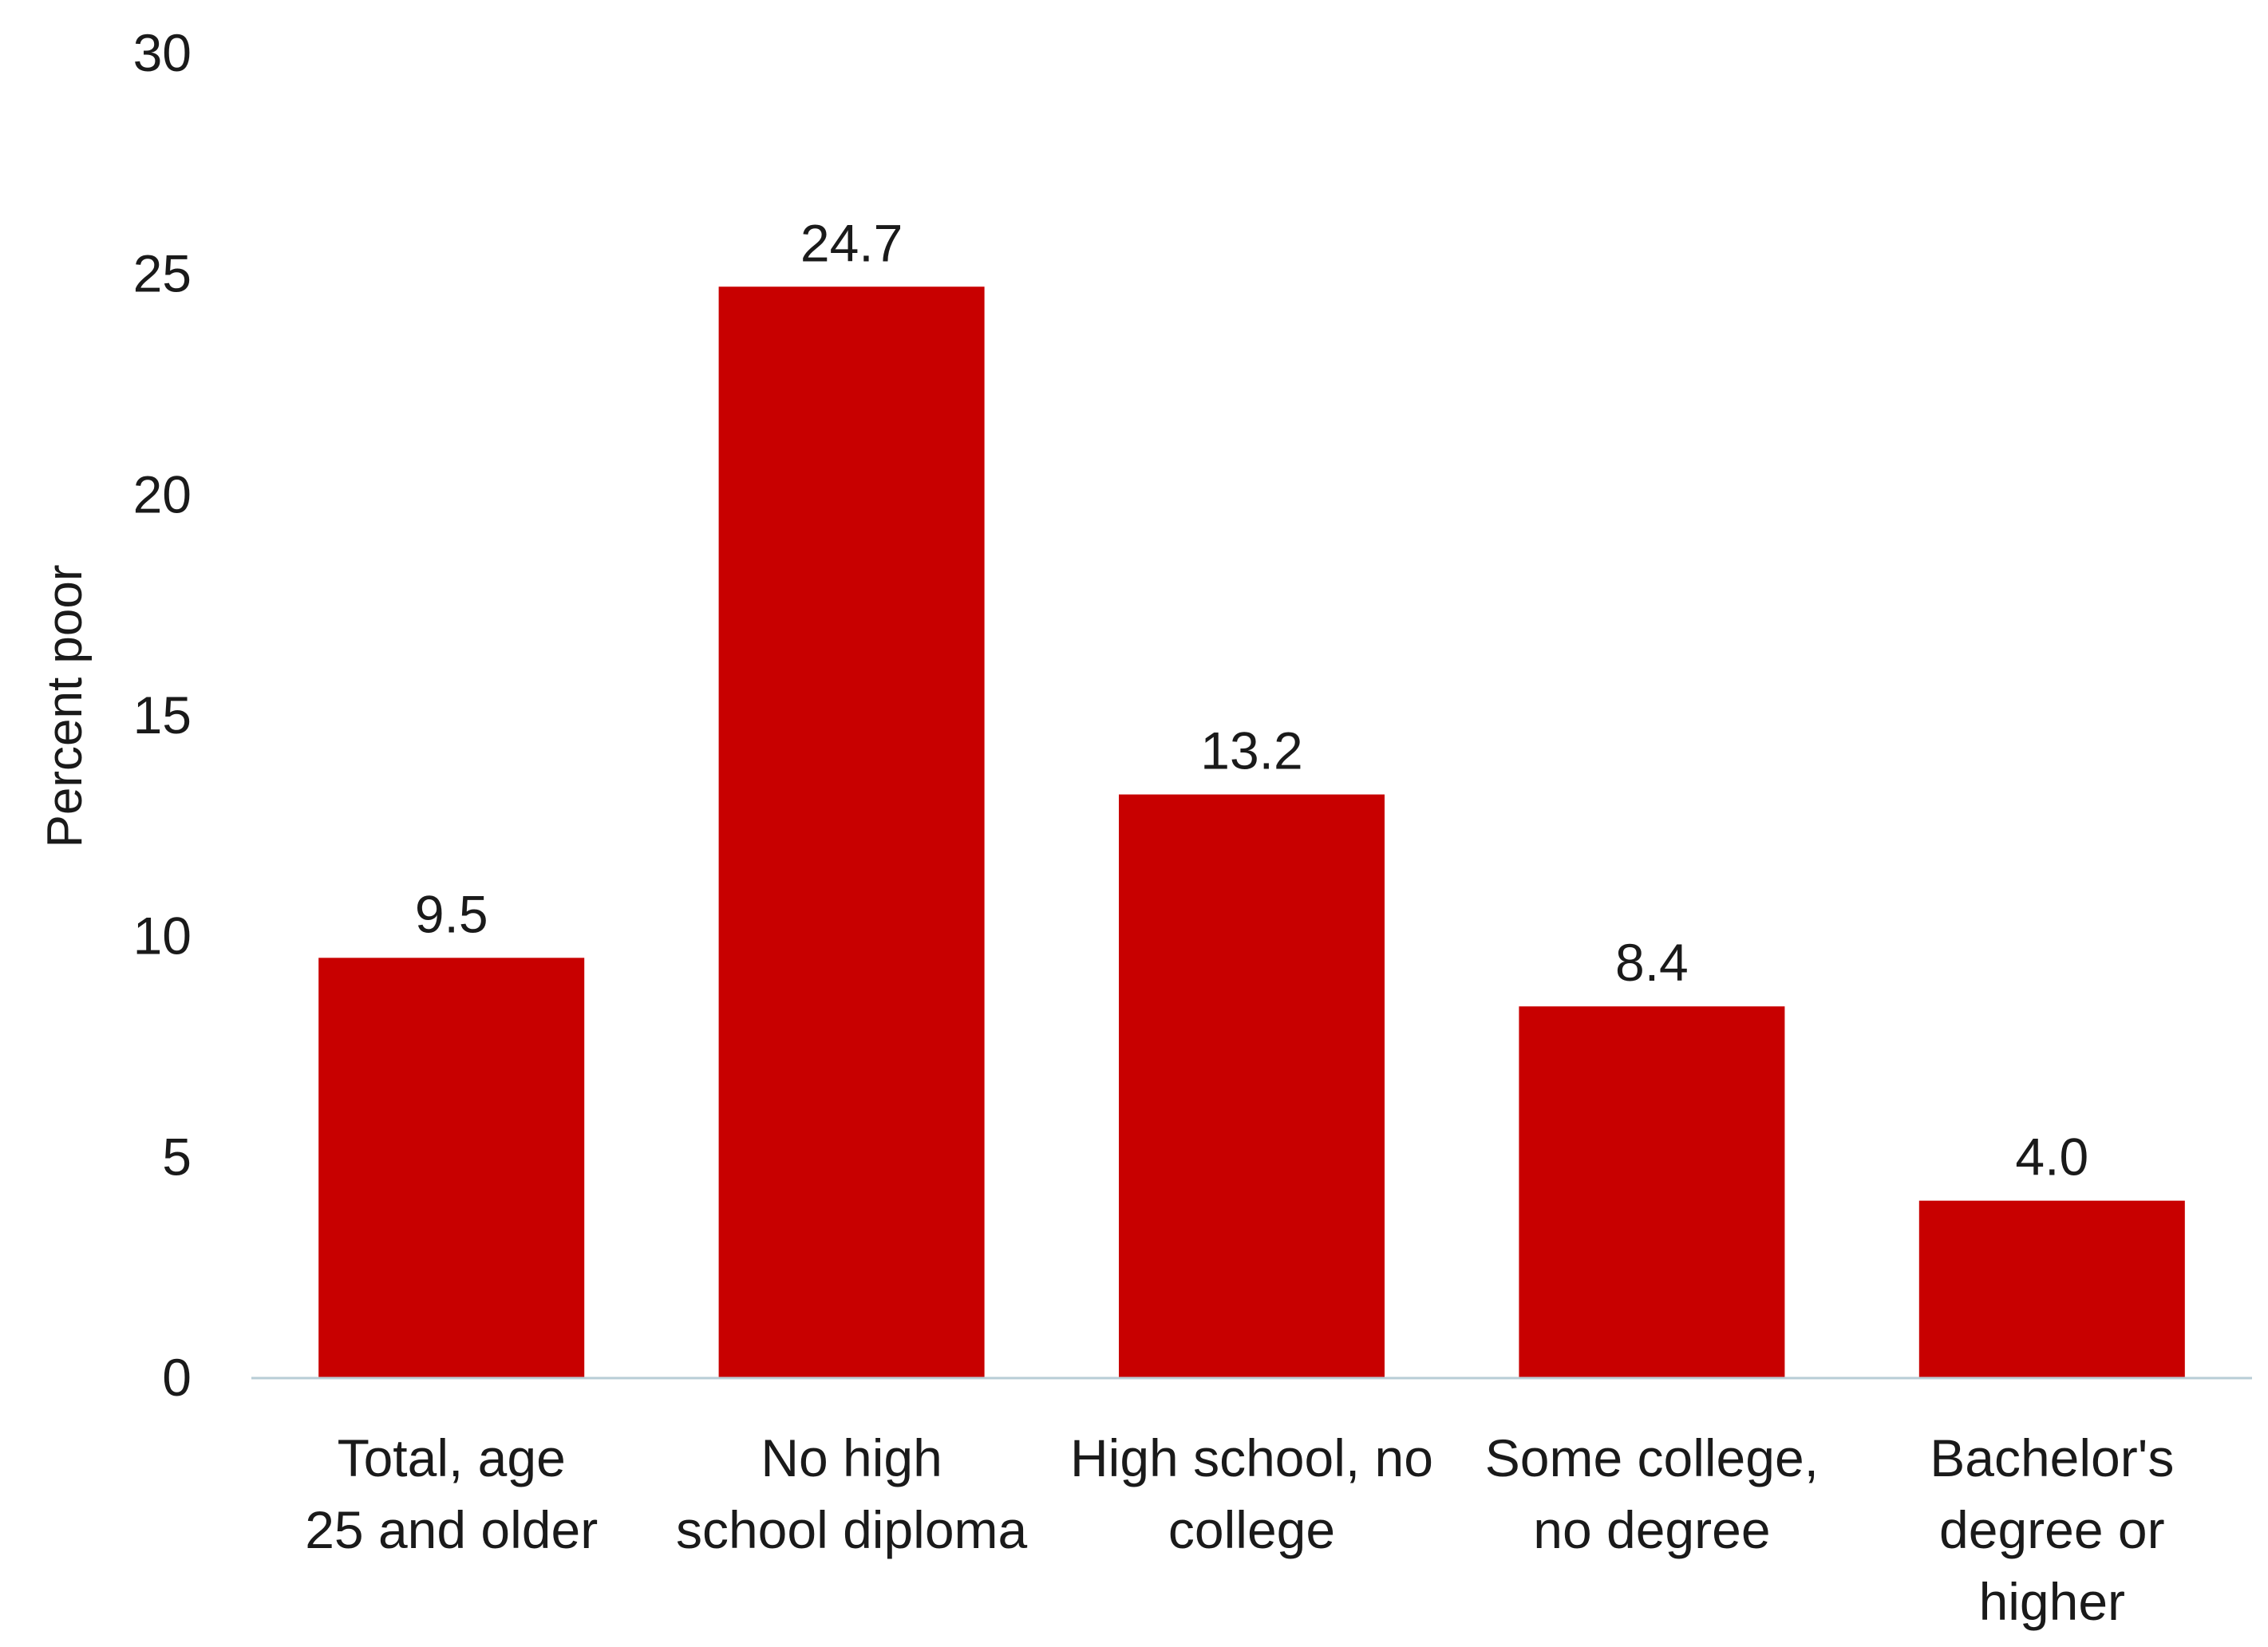  Describe the element at coordinates (163, 52) in the screenshot. I see `y-tick-label: 30` at that location.